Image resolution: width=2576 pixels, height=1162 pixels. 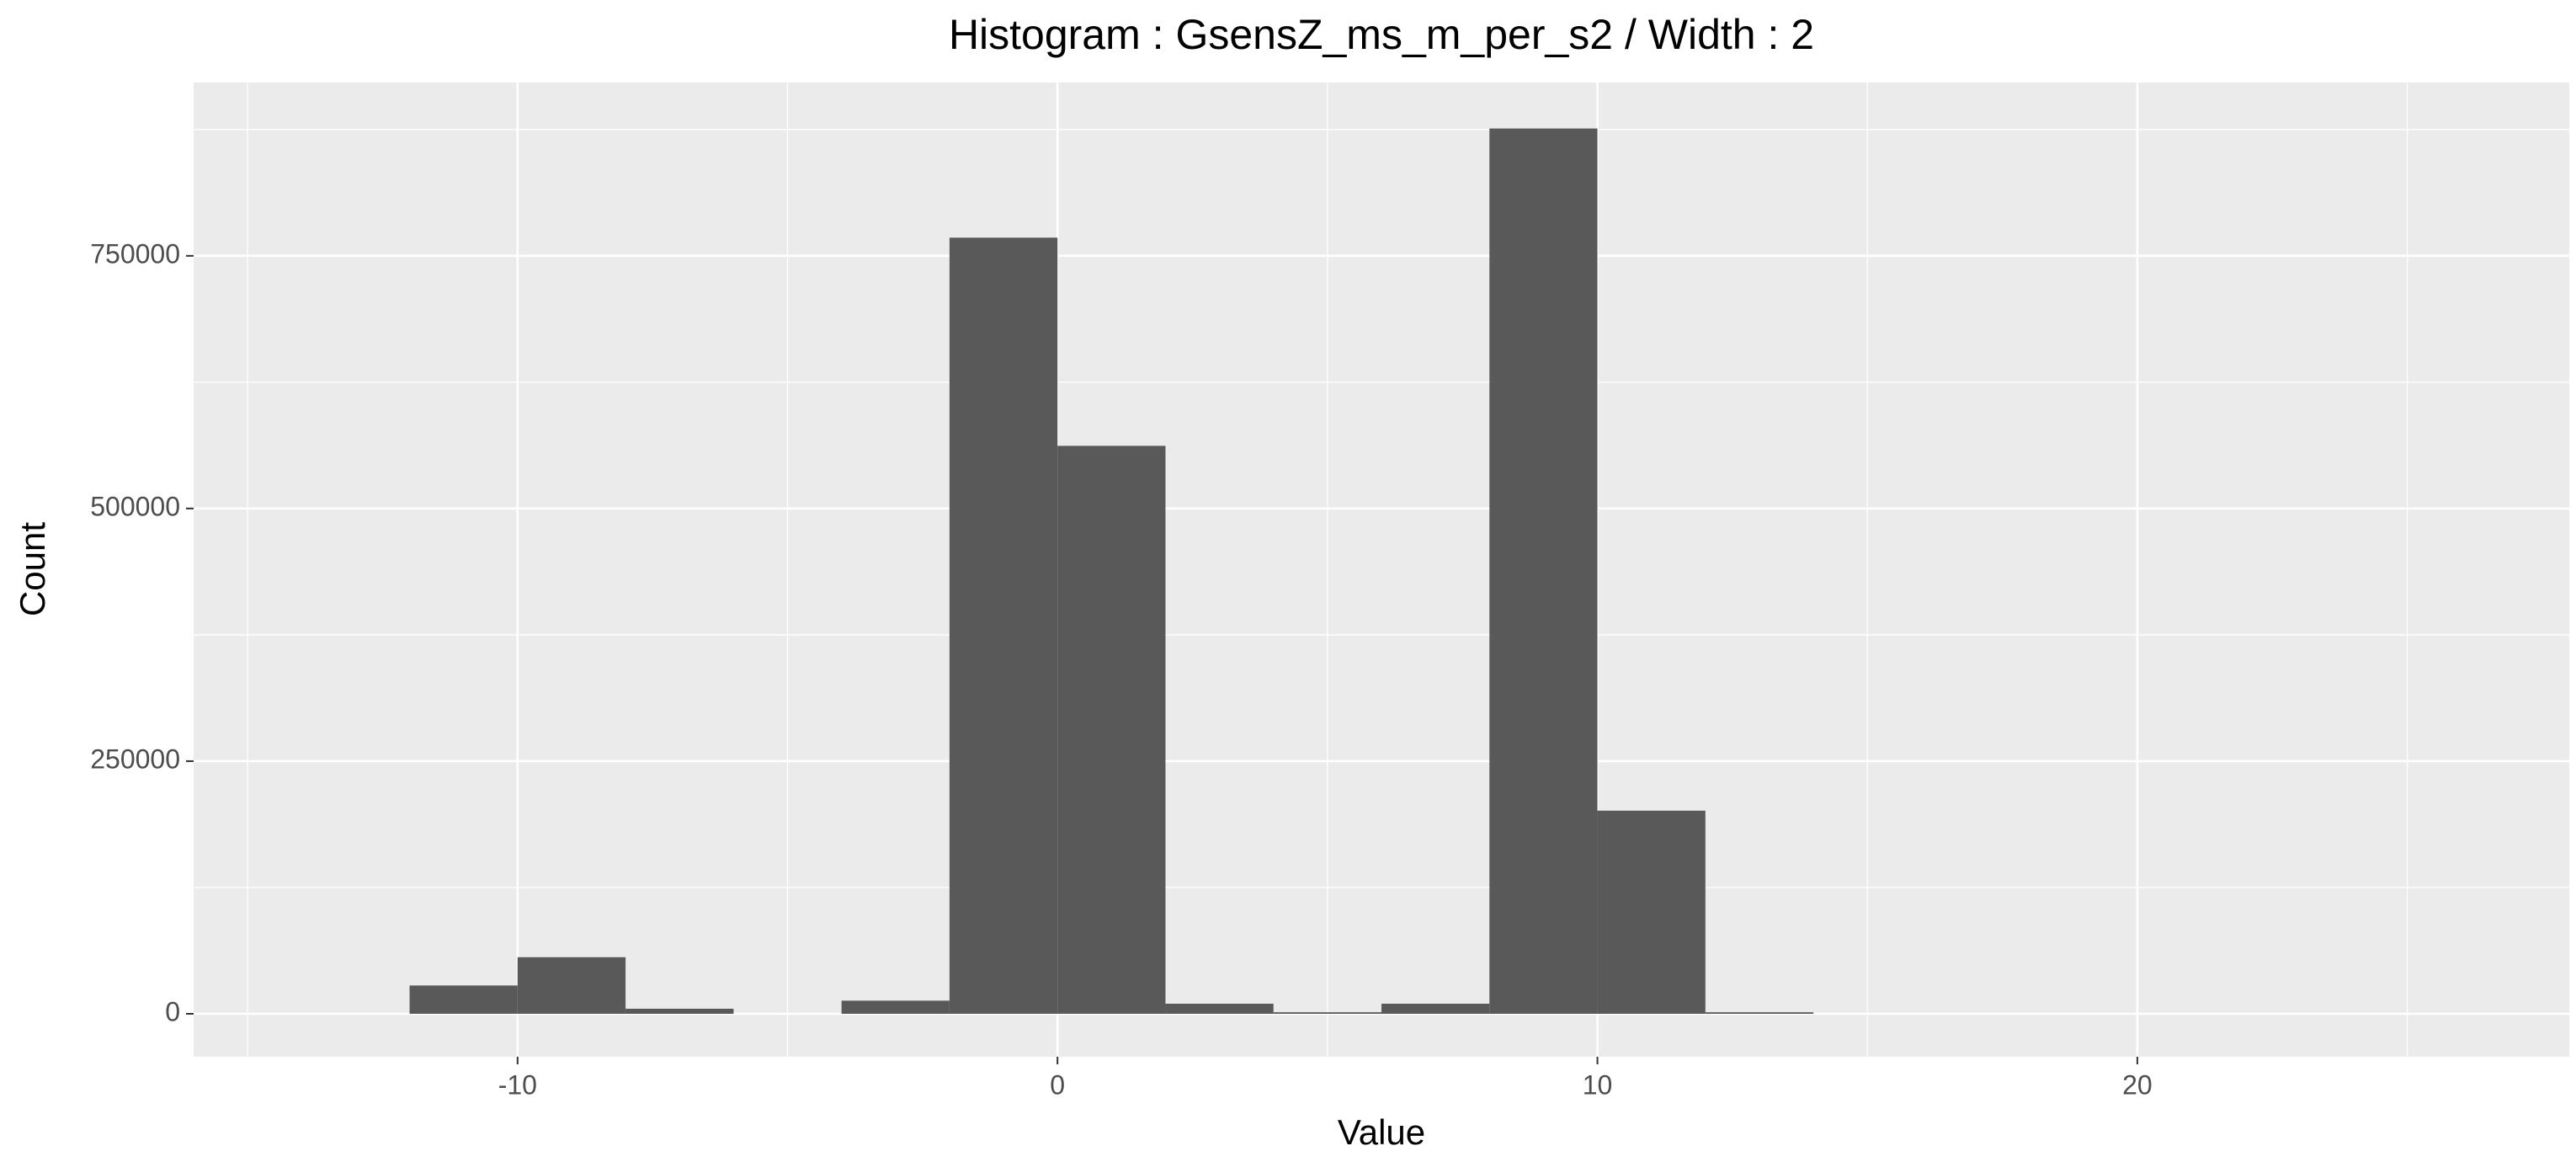 I want to click on x-axis-title: Value, so click(x=1381, y=1132).